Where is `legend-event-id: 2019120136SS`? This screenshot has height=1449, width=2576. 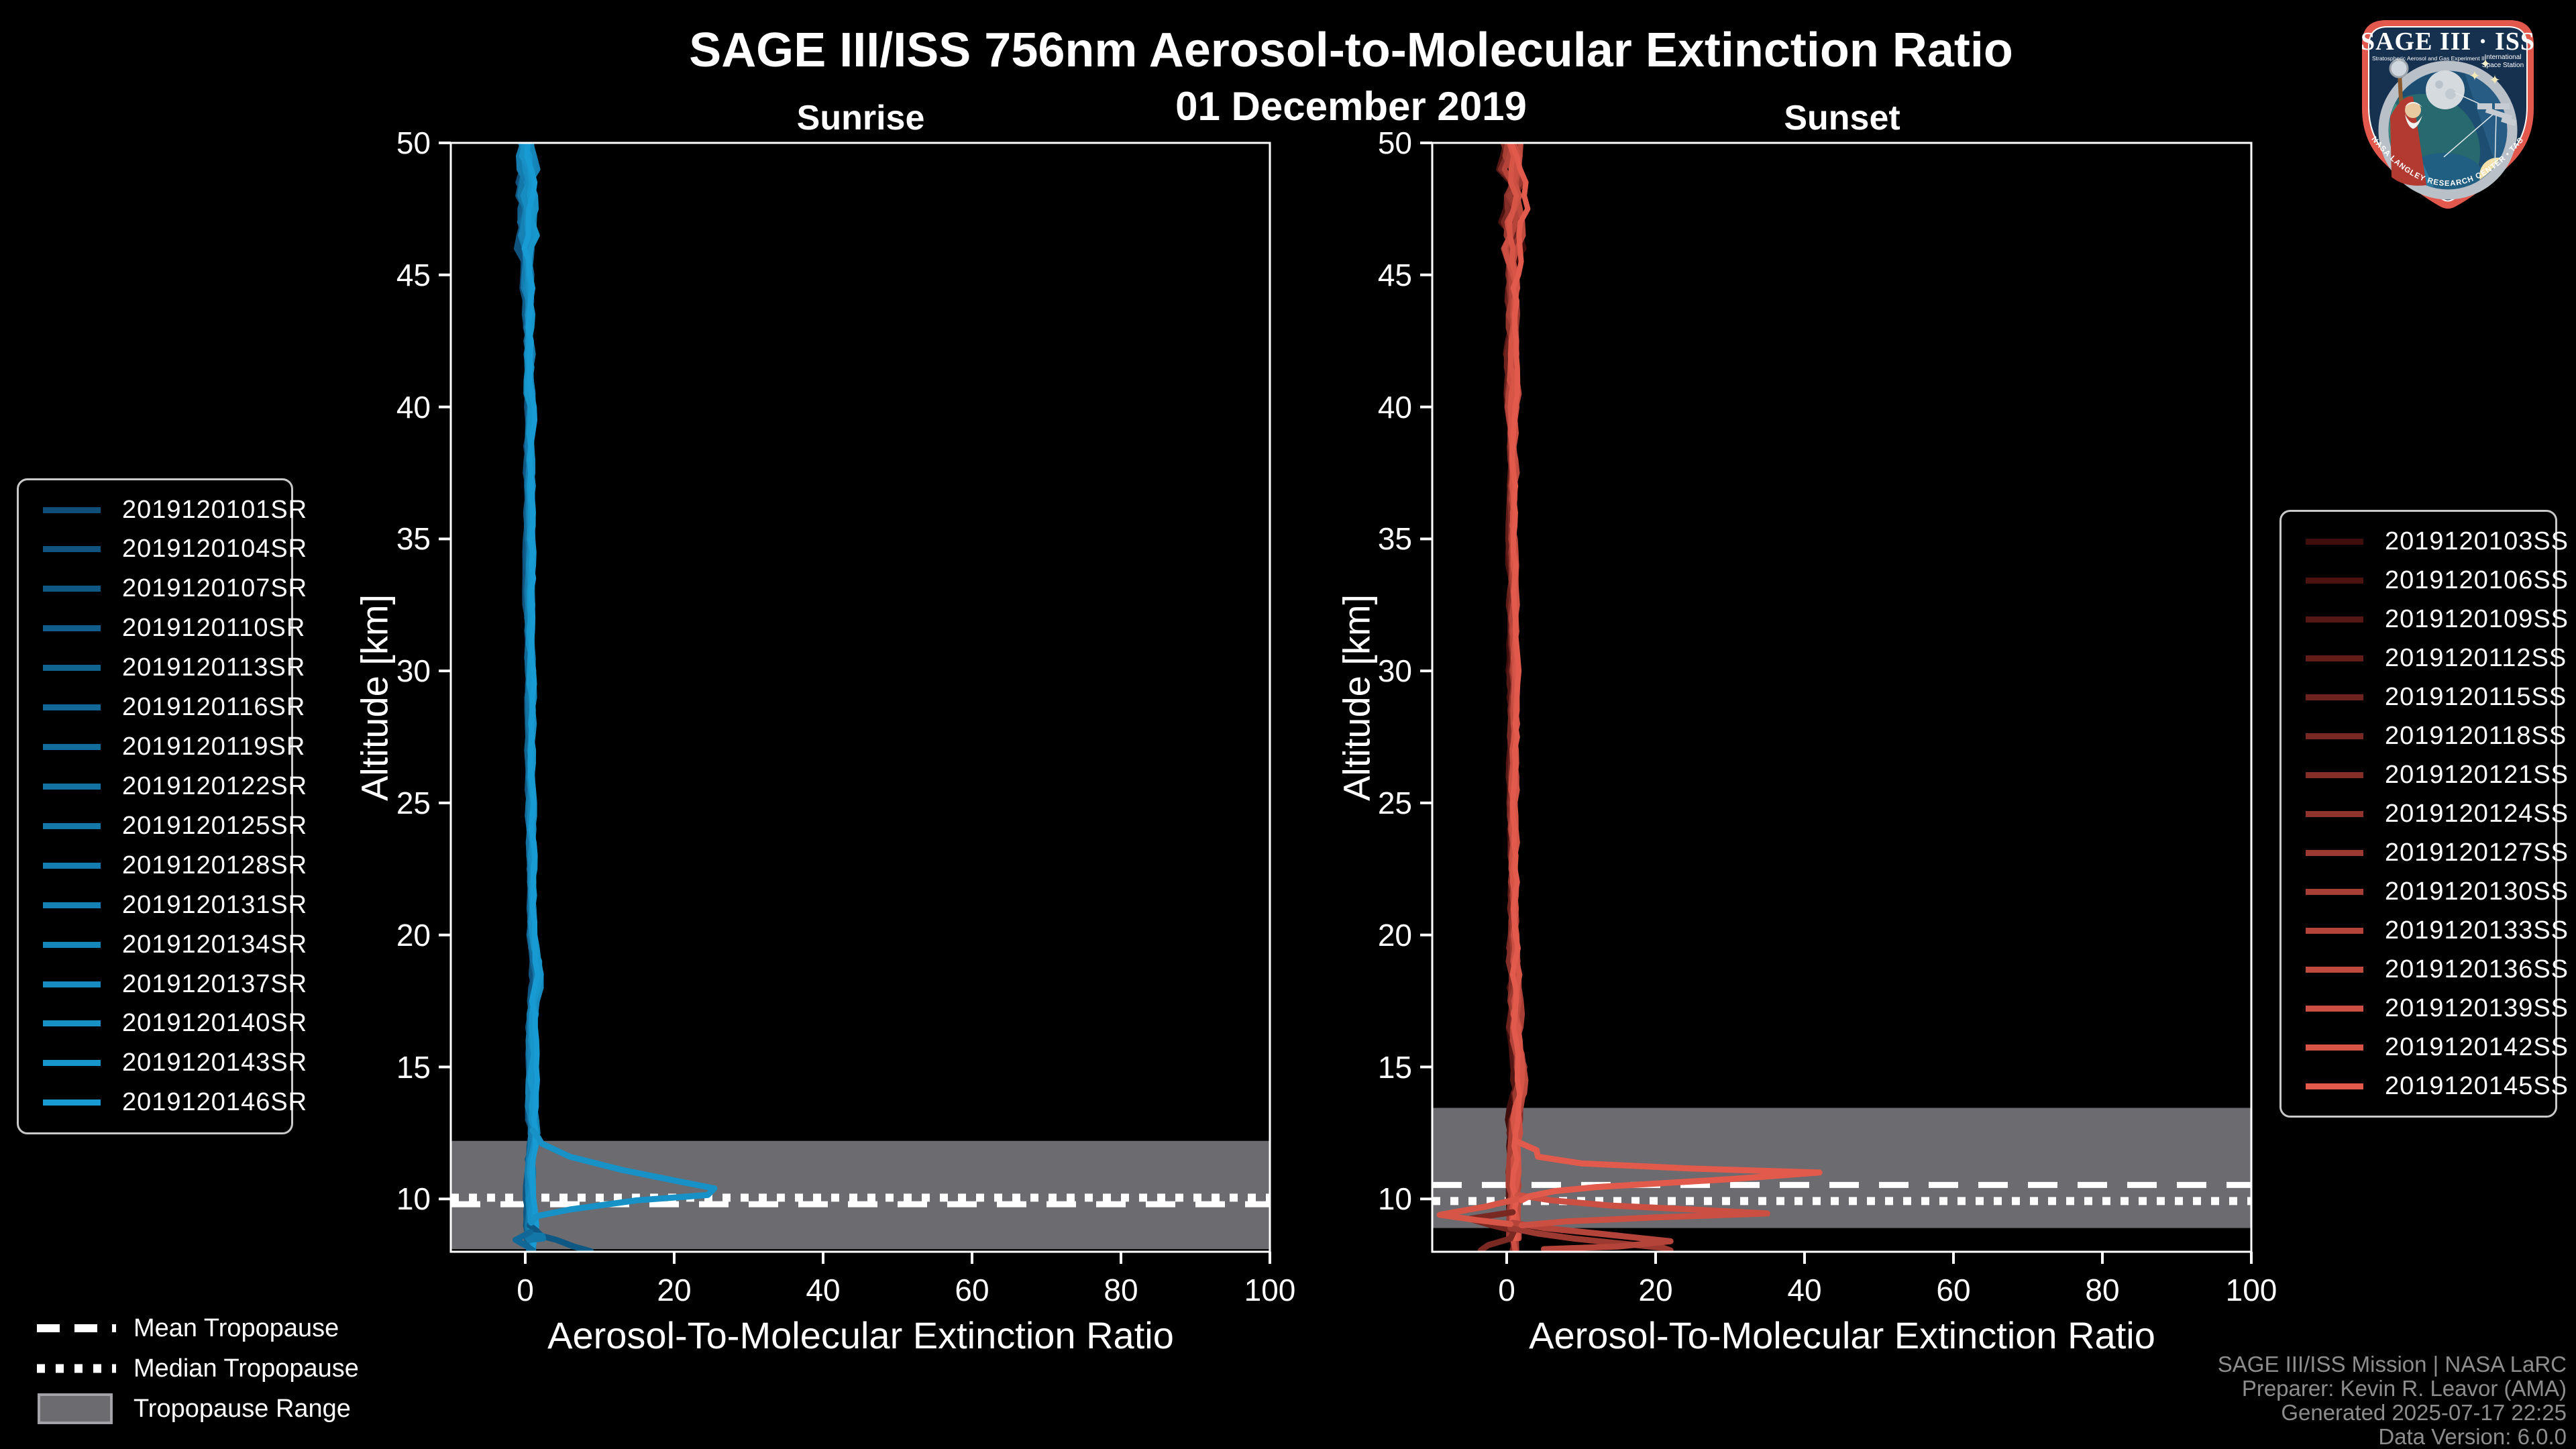
legend-event-id: 2019120136SS is located at coordinates (2477, 969).